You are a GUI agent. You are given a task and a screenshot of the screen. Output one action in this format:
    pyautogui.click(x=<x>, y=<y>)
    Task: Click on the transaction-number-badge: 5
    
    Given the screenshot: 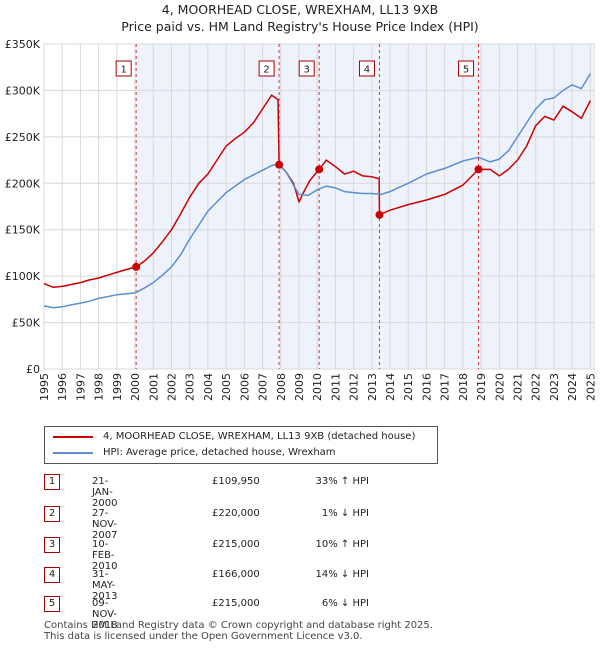 What is the action you would take?
    pyautogui.click(x=52, y=604)
    